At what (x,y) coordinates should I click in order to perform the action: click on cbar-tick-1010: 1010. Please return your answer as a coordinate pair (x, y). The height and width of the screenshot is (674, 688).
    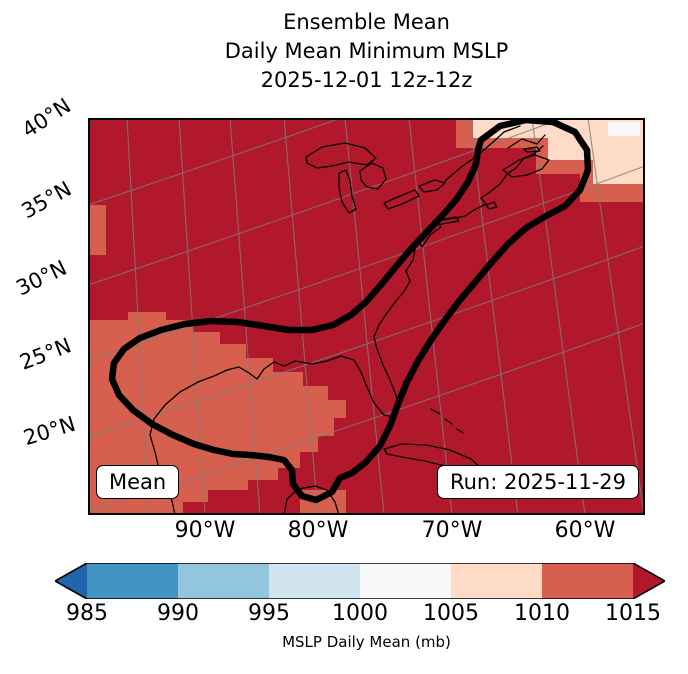
    Looking at the image, I should click on (542, 613).